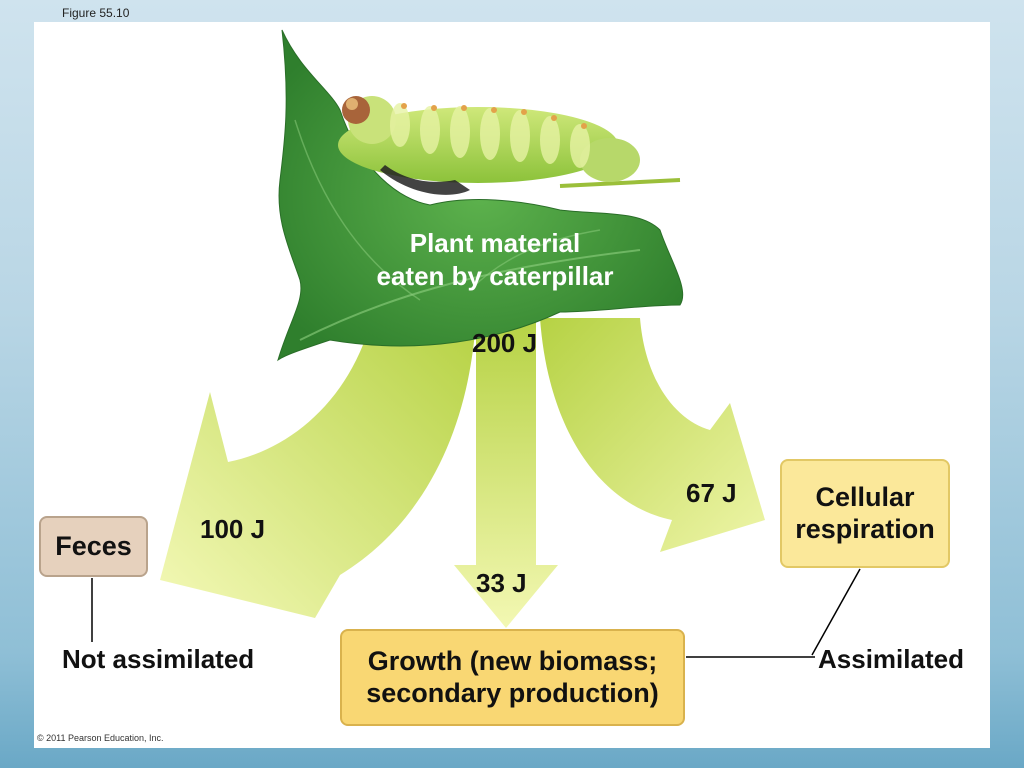  I want to click on plant-label-line2: eaten by caterpillar, so click(495, 276).